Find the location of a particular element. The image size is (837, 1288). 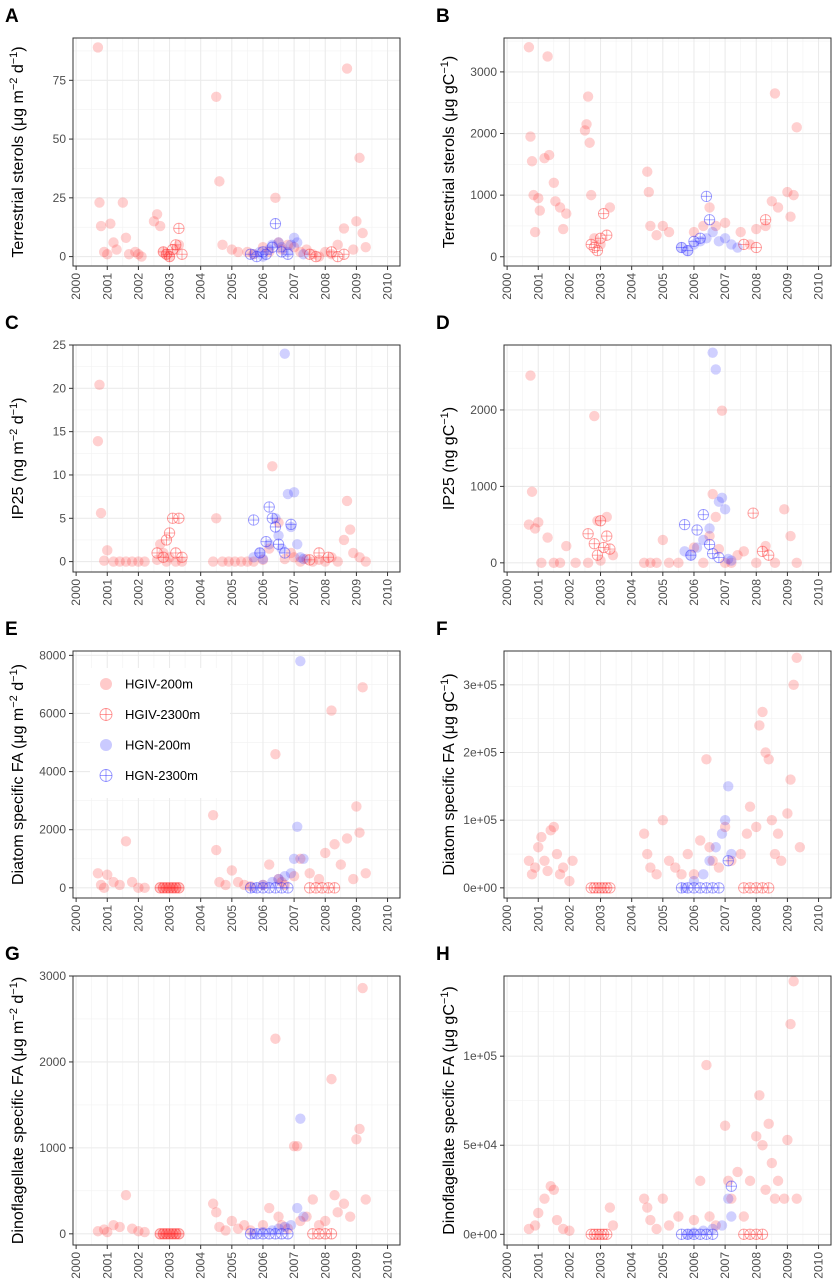

x-tick-label: 2001 is located at coordinates (107, 592).